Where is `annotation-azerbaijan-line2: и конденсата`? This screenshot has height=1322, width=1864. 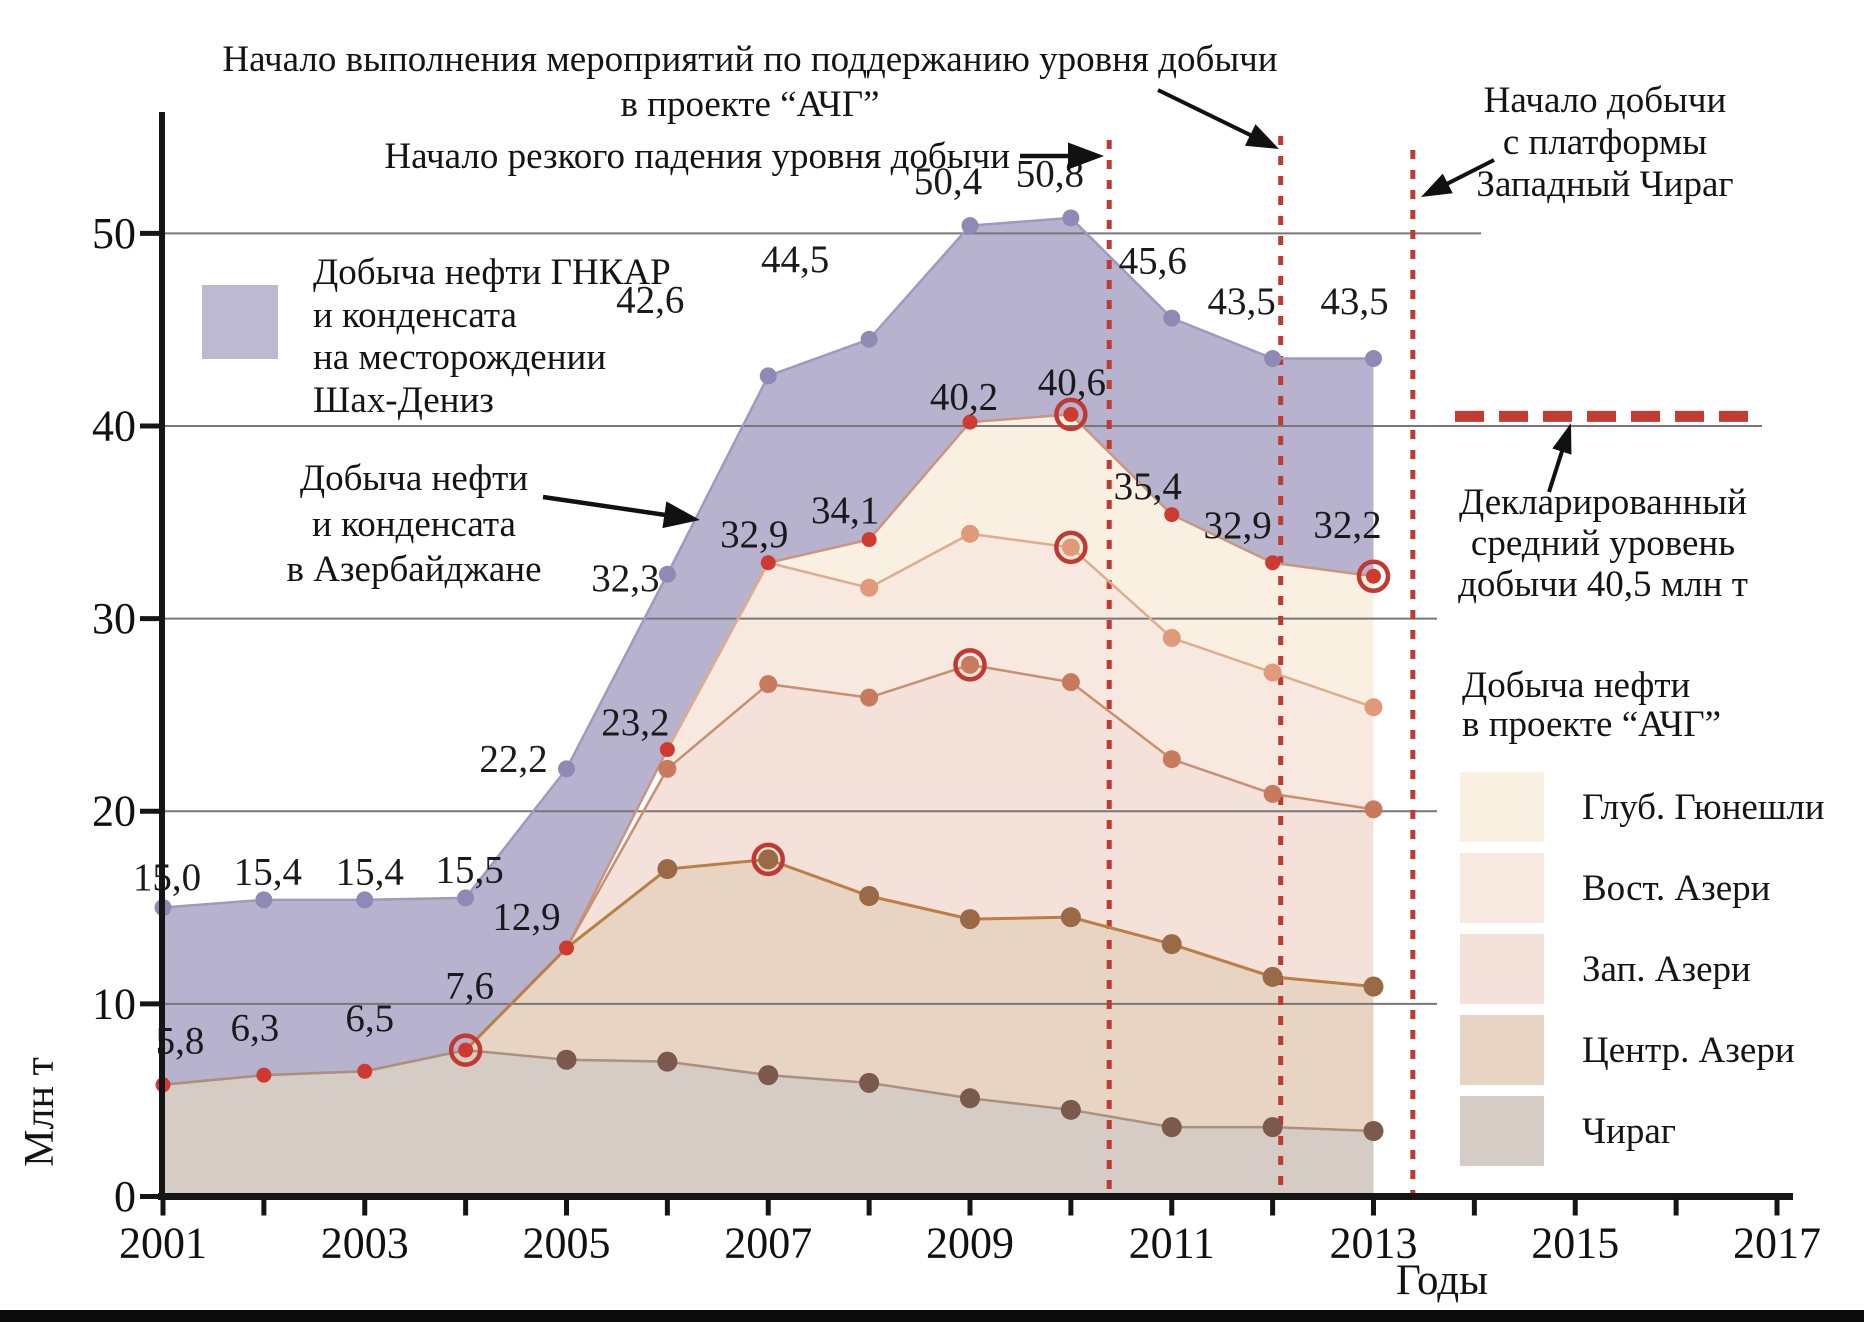
annotation-azerbaijan-line2: и конденсата is located at coordinates (414, 524).